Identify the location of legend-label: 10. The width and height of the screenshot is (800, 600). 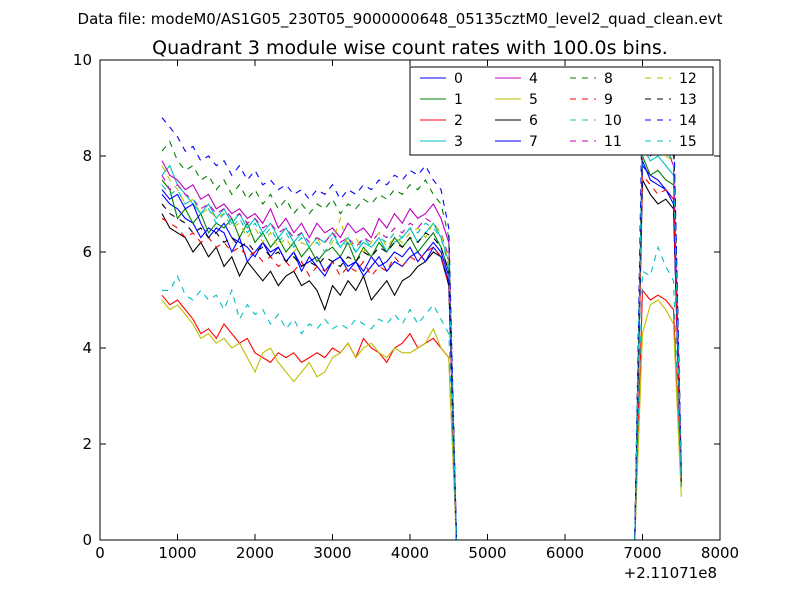
(613, 121).